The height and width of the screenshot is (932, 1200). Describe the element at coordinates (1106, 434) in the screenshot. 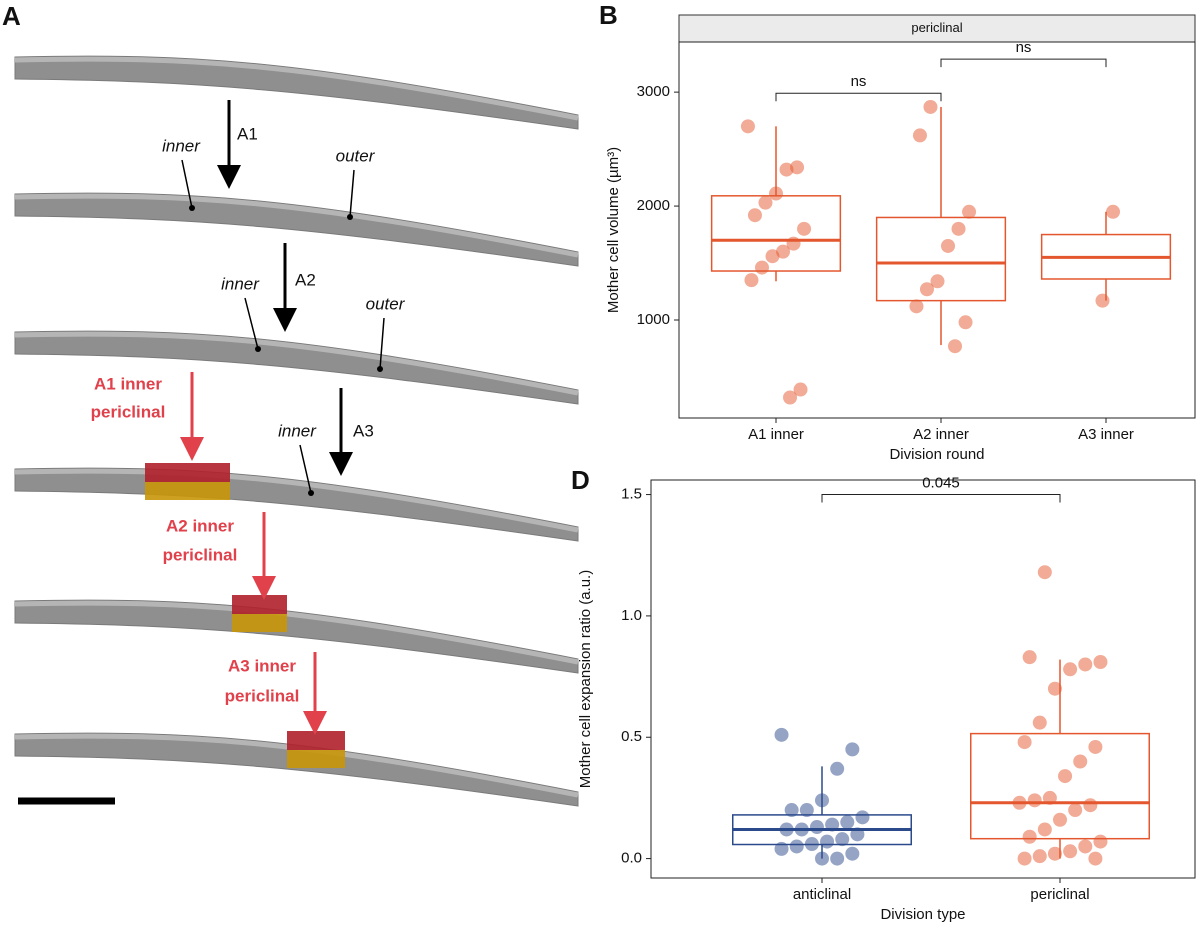

I see `x-tick-label: A3 inner` at that location.